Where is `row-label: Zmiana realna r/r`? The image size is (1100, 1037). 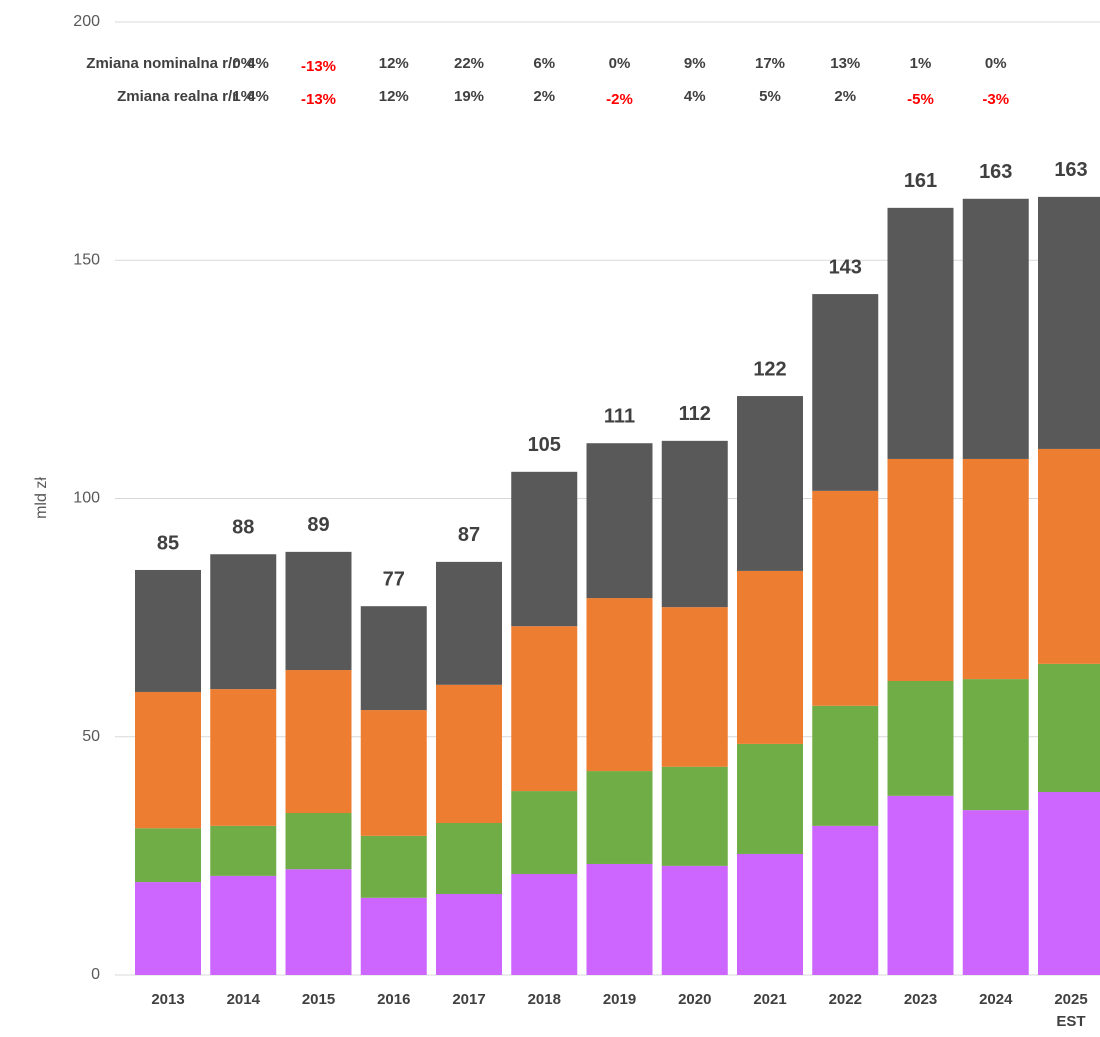
row-label: Zmiana realna r/r is located at coordinates (177, 96).